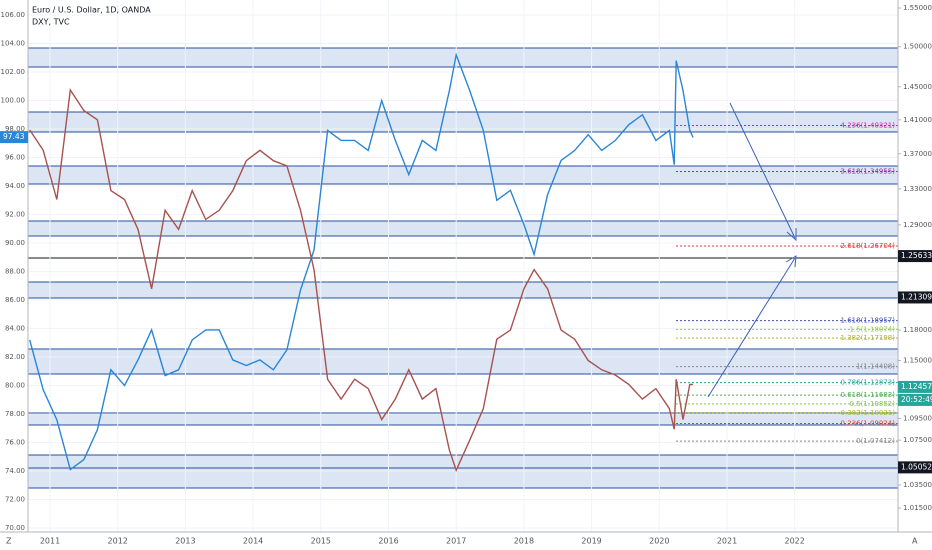 The width and height of the screenshot is (932, 550). Describe the element at coordinates (321, 541) in the screenshot. I see `x-tick-label: 2015` at that location.